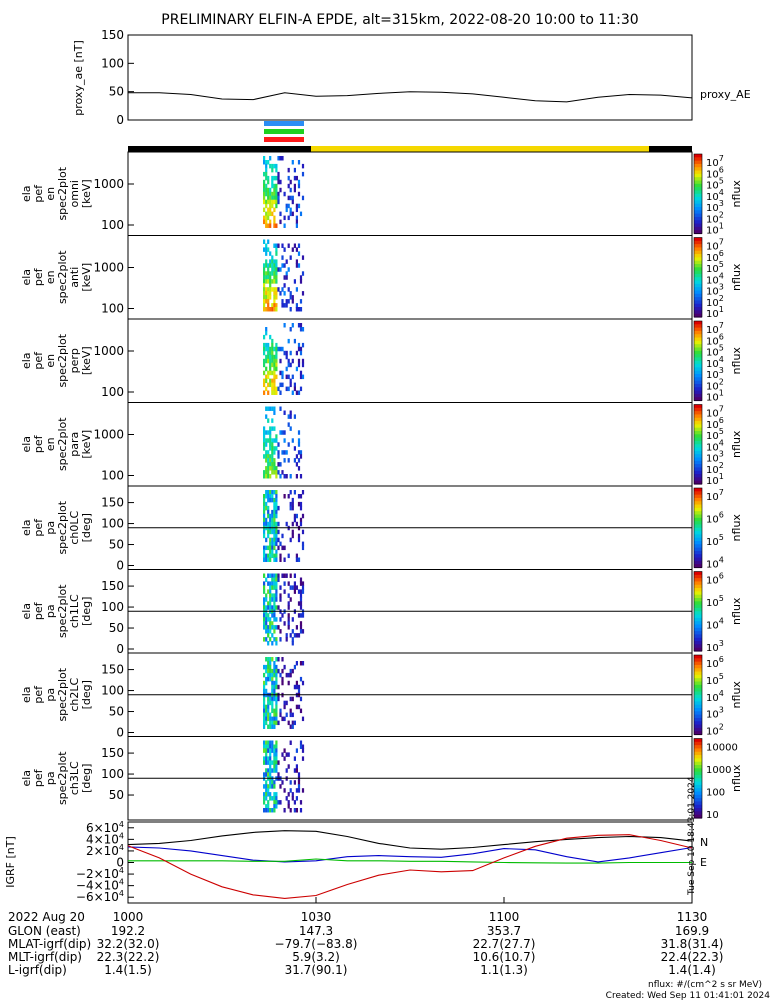 The width and height of the screenshot is (775, 1000). I want to click on spectrogram-ylabel-line: en, so click(50, 361).